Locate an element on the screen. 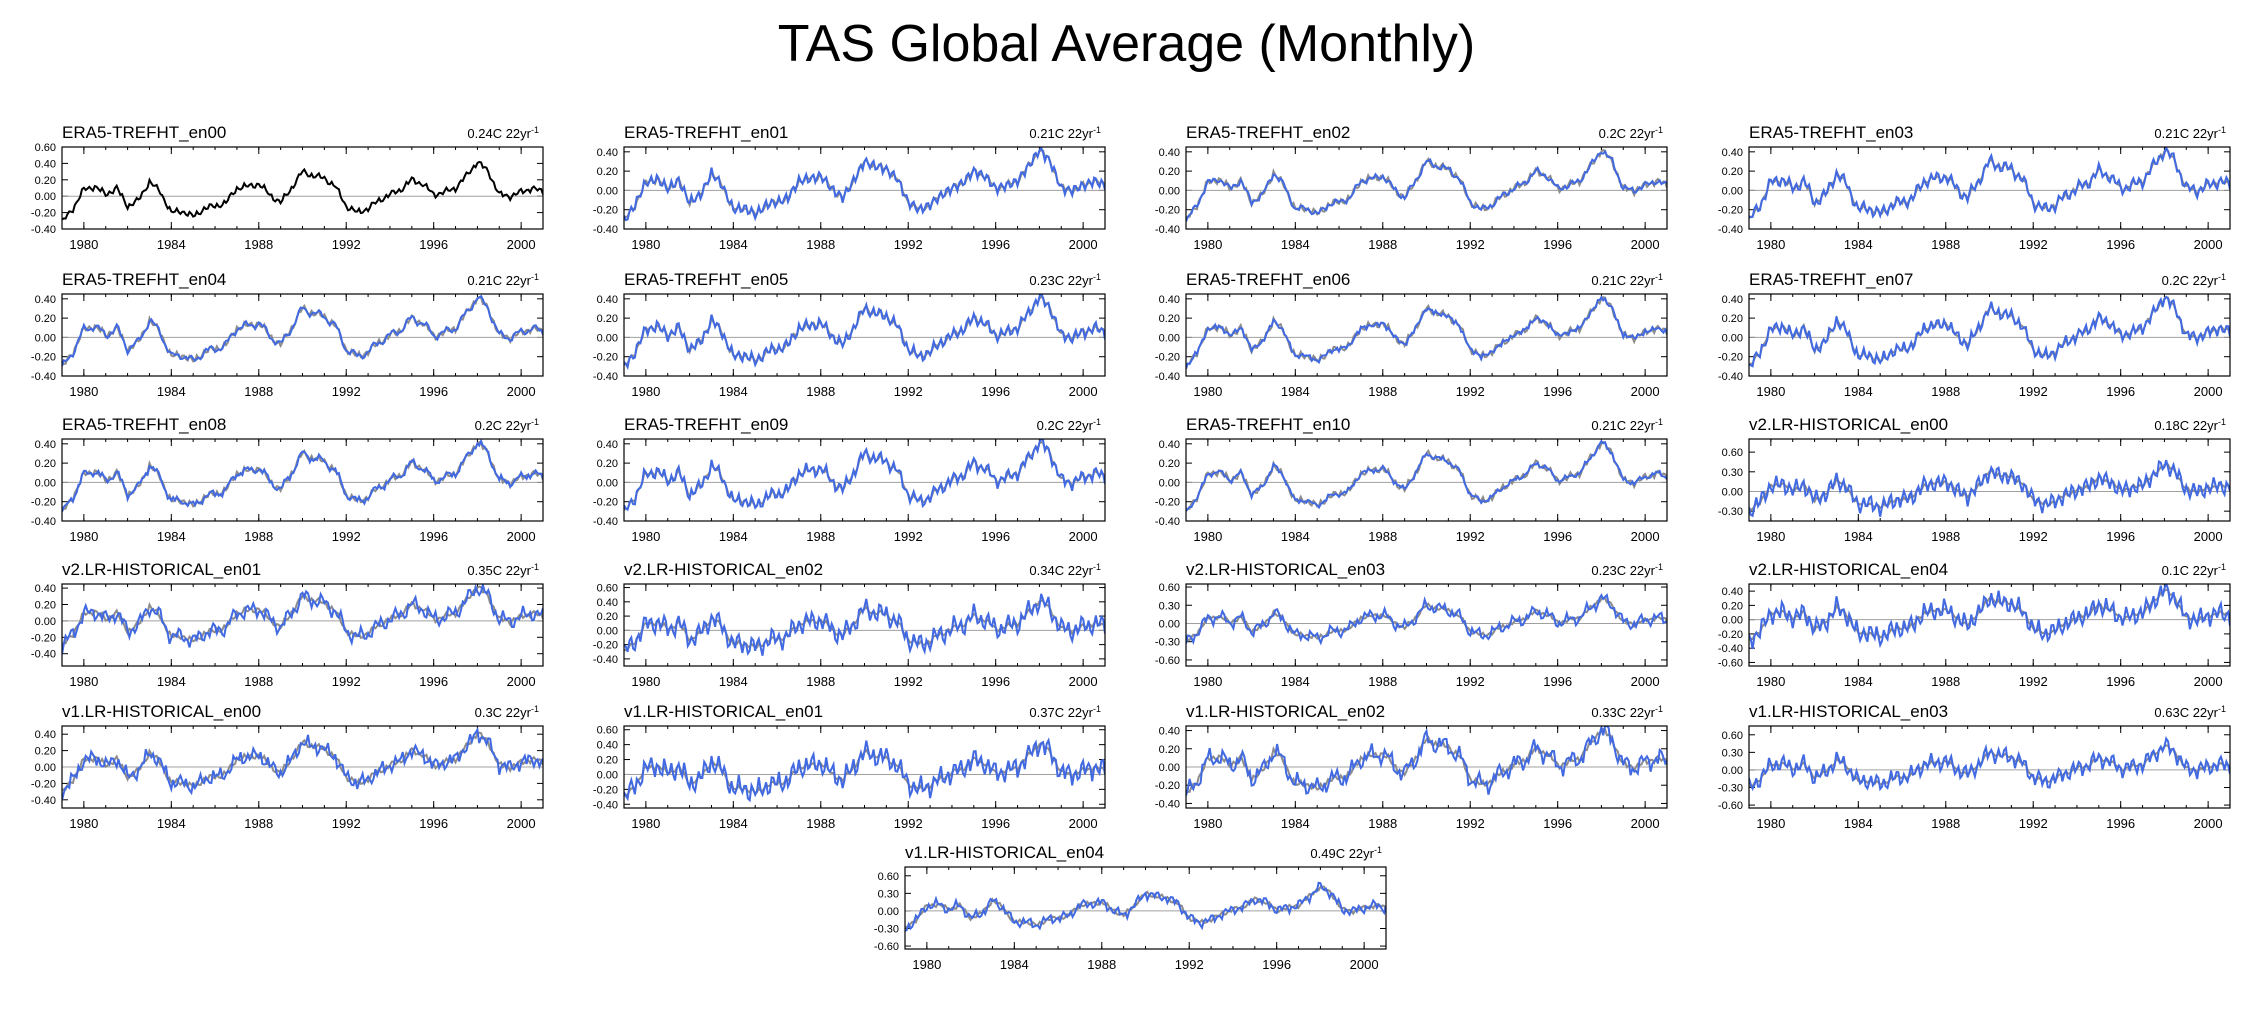 Image resolution: width=2253 pixels, height=1009 pixels. panel-title: ERA5-TREFHT_en01 is located at coordinates (706, 132).